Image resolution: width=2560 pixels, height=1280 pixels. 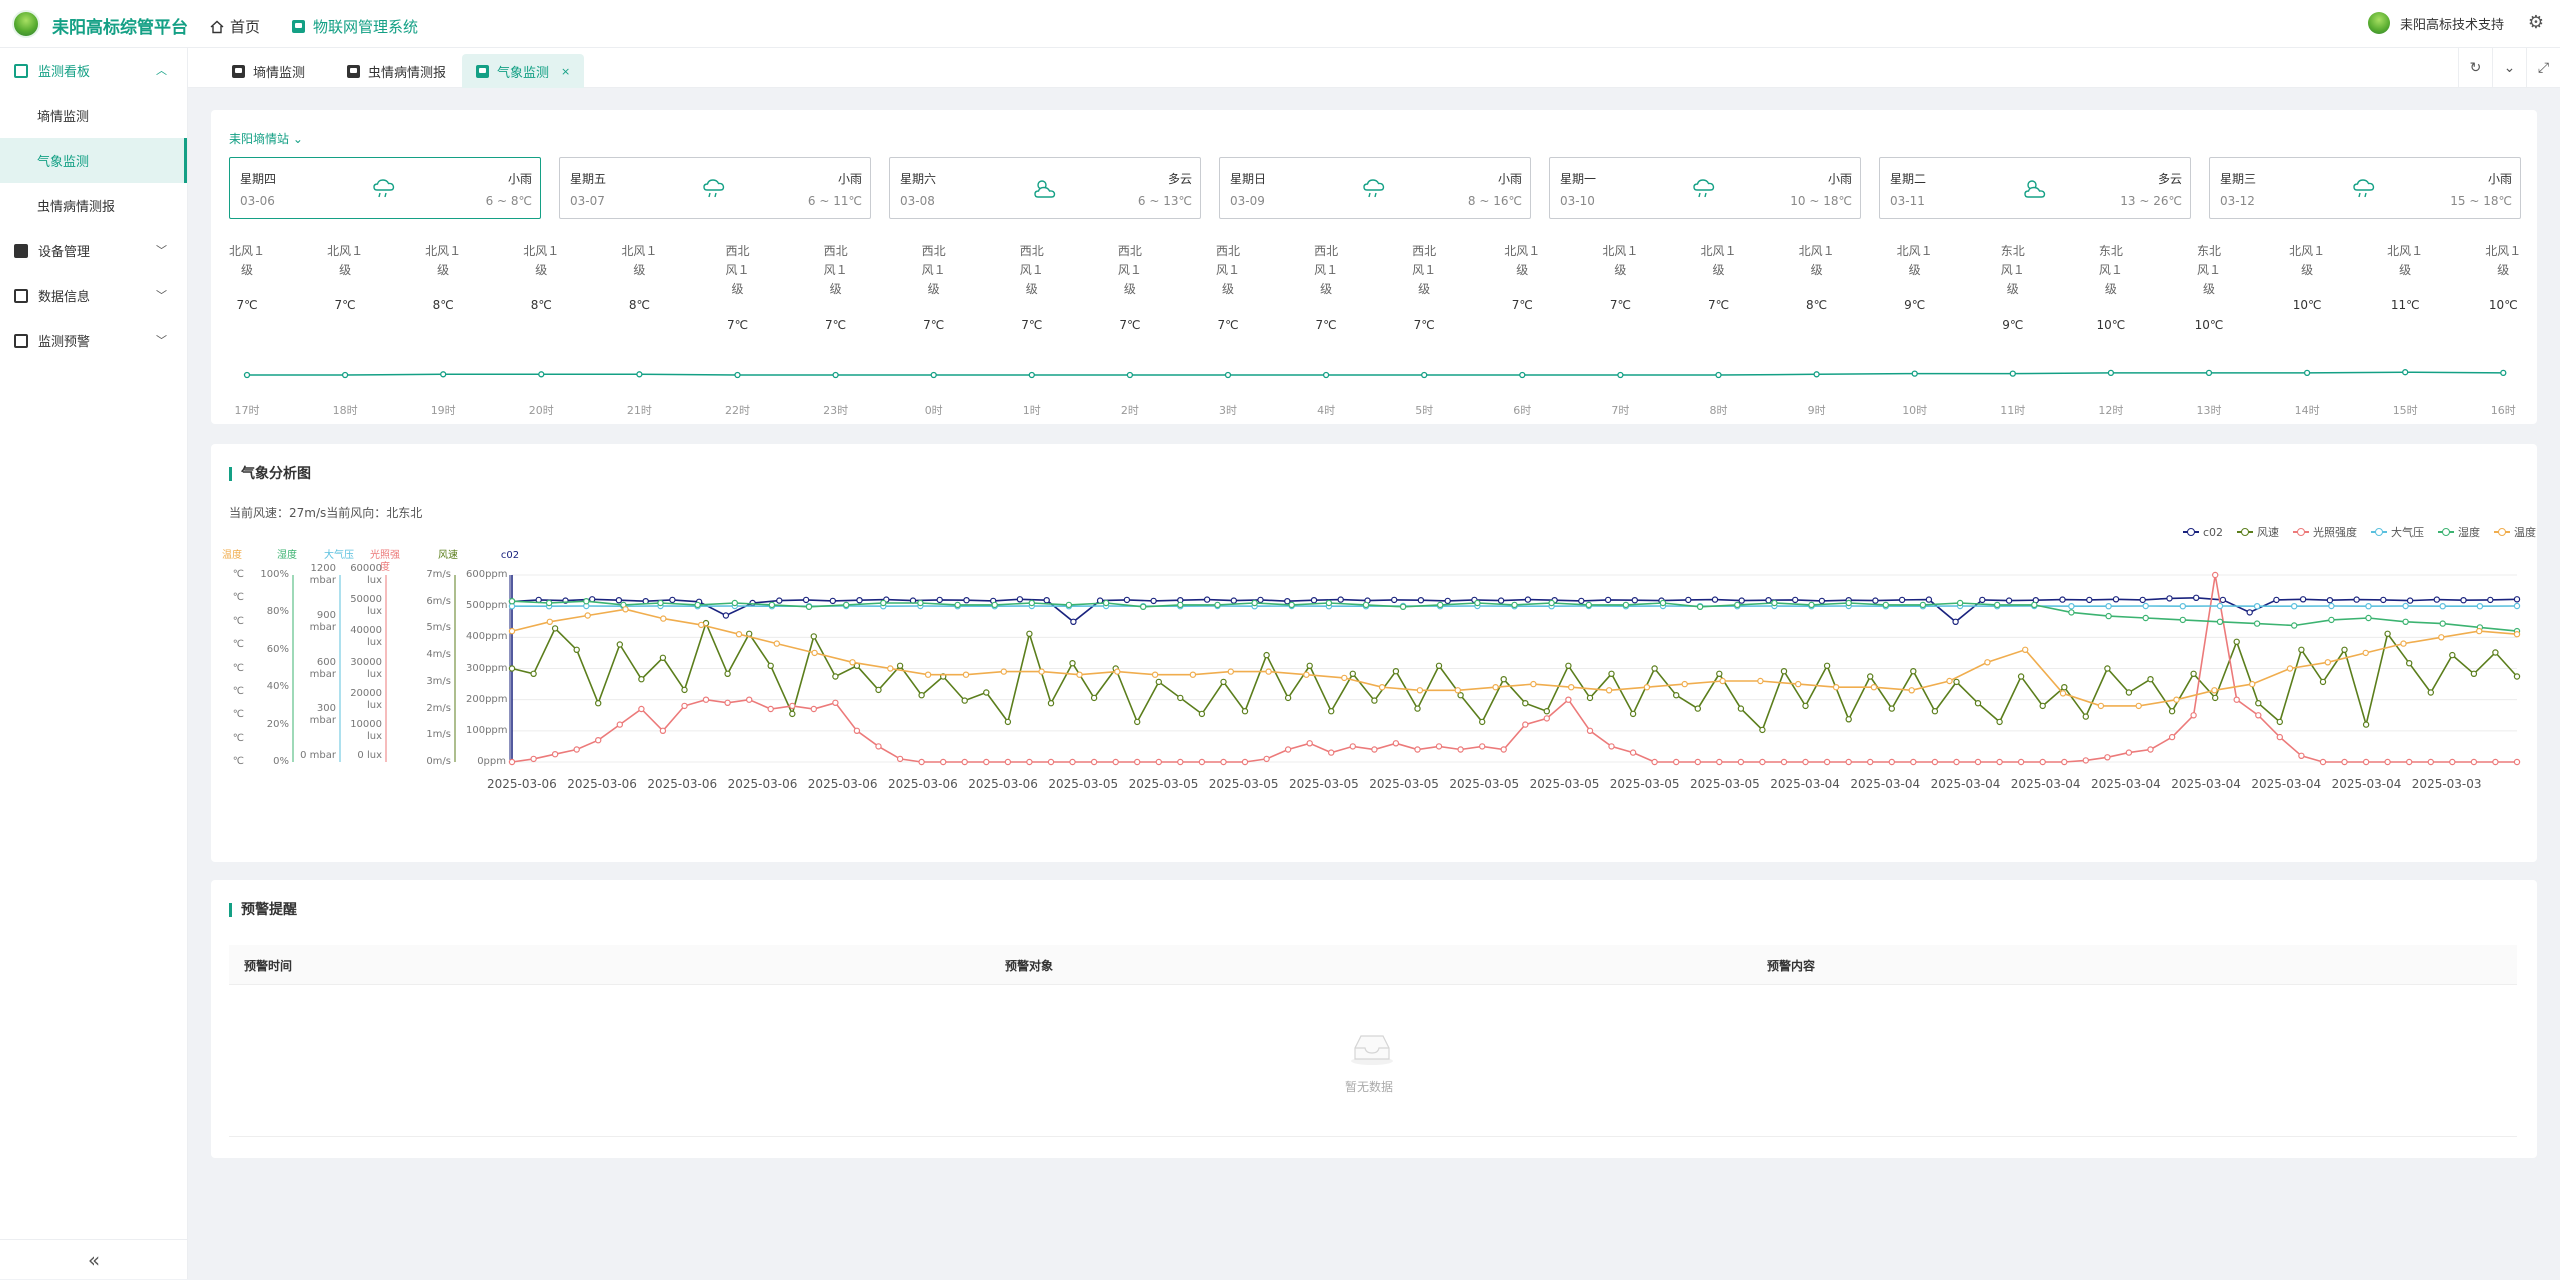 I want to click on collapse-sidebar-button: «, so click(x=94, y=1259).